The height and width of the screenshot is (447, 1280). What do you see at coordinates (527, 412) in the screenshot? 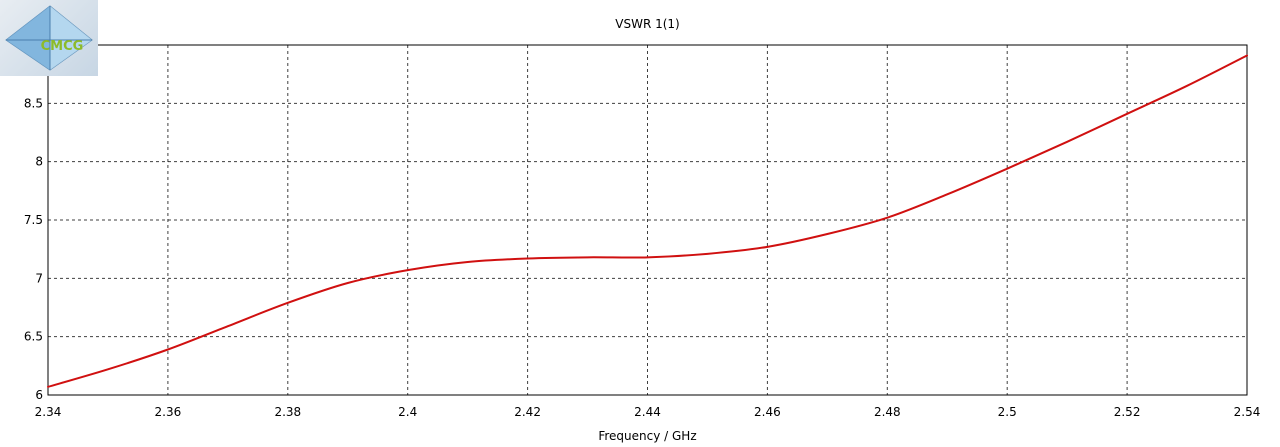
I see `x-tick-label: 2.42` at bounding box center [527, 412].